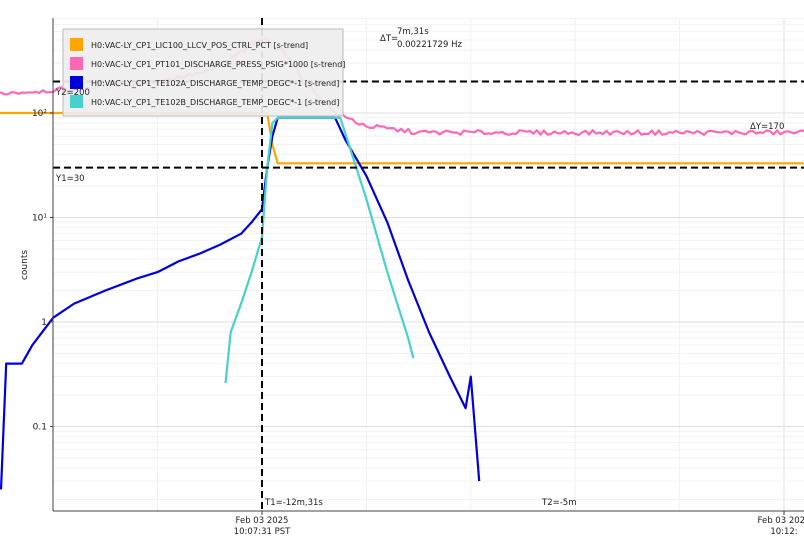  Describe the element at coordinates (783, 532) in the screenshot. I see `x-tick-time: 10:12:` at that location.